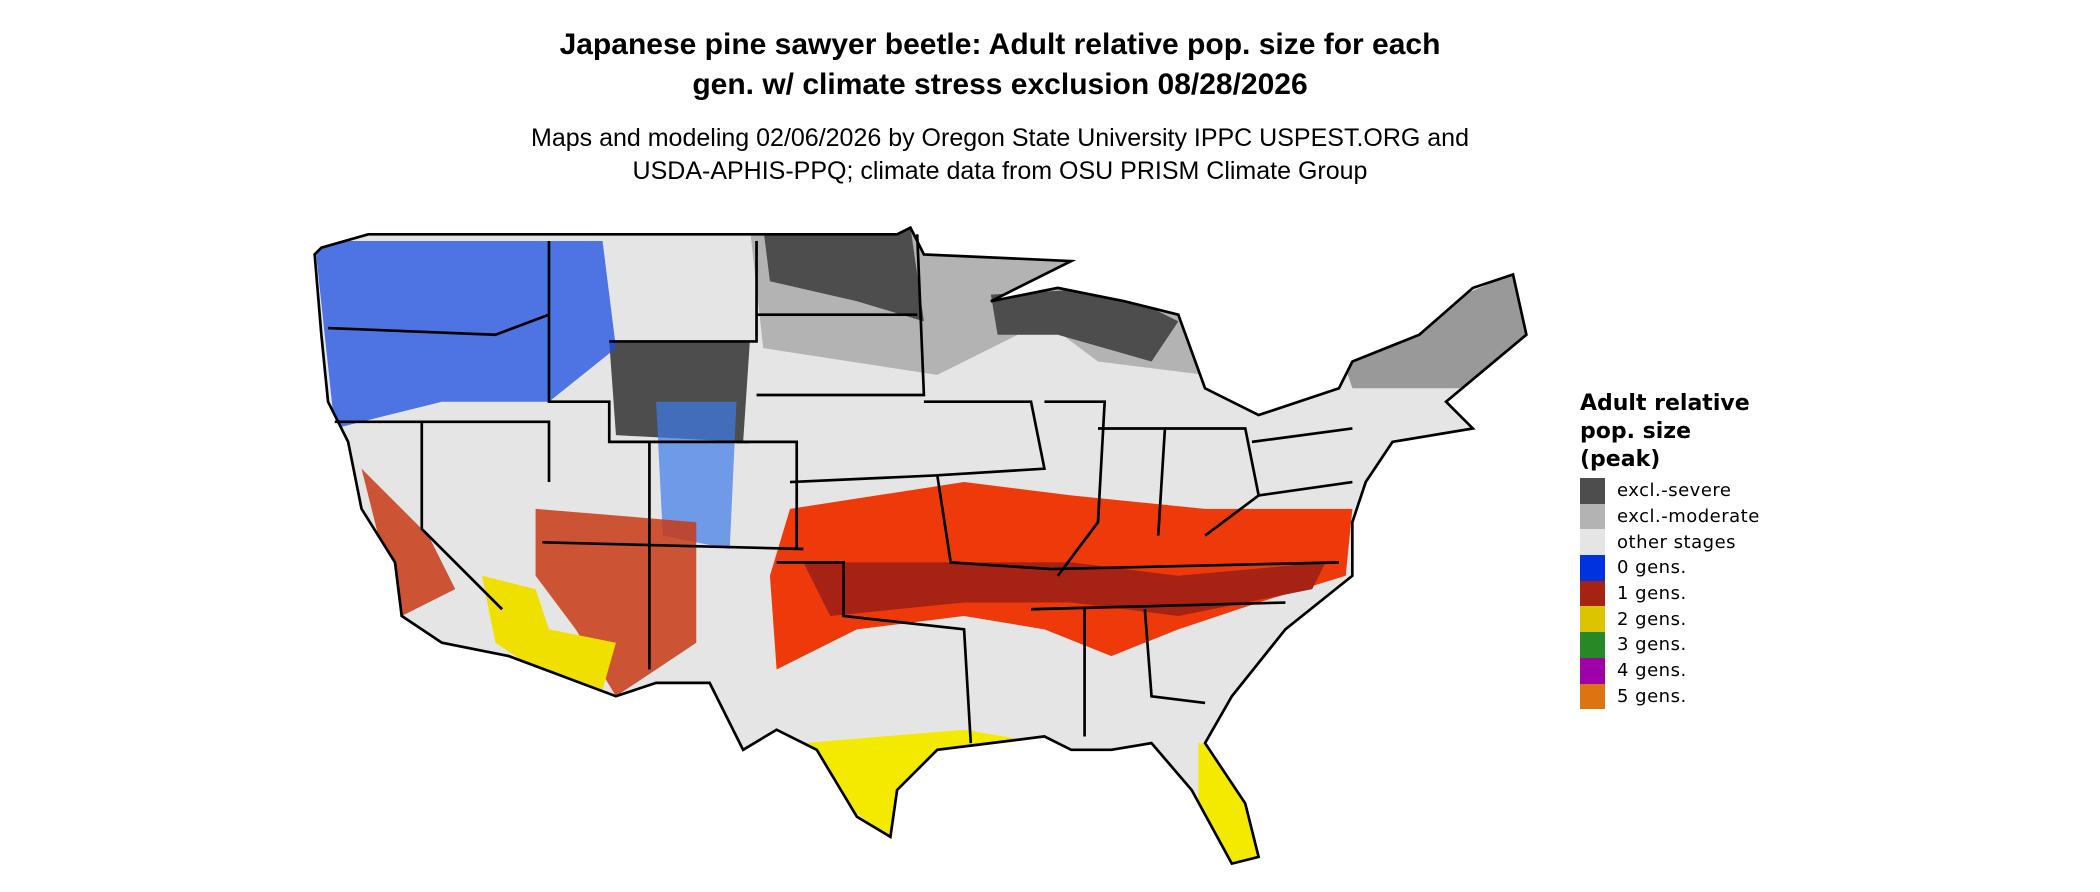  Describe the element at coordinates (696, 475) in the screenshot. I see `region-0-gens-co` at that location.